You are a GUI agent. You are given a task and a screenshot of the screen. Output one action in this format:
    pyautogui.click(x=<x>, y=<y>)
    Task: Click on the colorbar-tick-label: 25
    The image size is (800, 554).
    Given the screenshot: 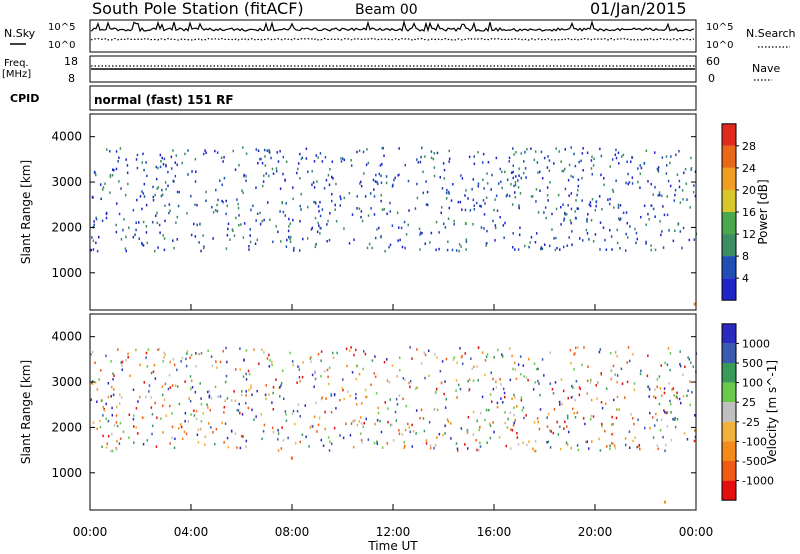 What is the action you would take?
    pyautogui.click(x=749, y=402)
    